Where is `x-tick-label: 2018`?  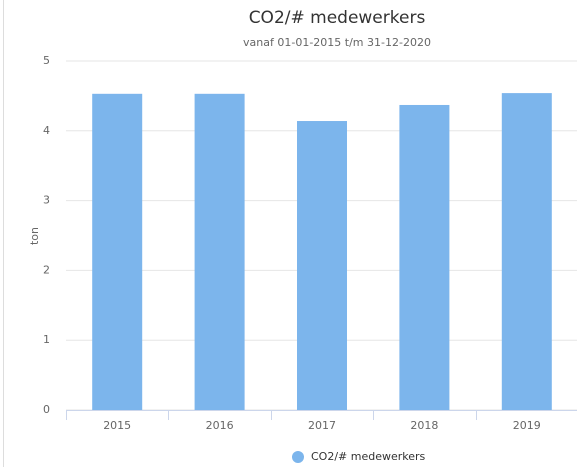 x-tick-label: 2018 is located at coordinates (424, 425).